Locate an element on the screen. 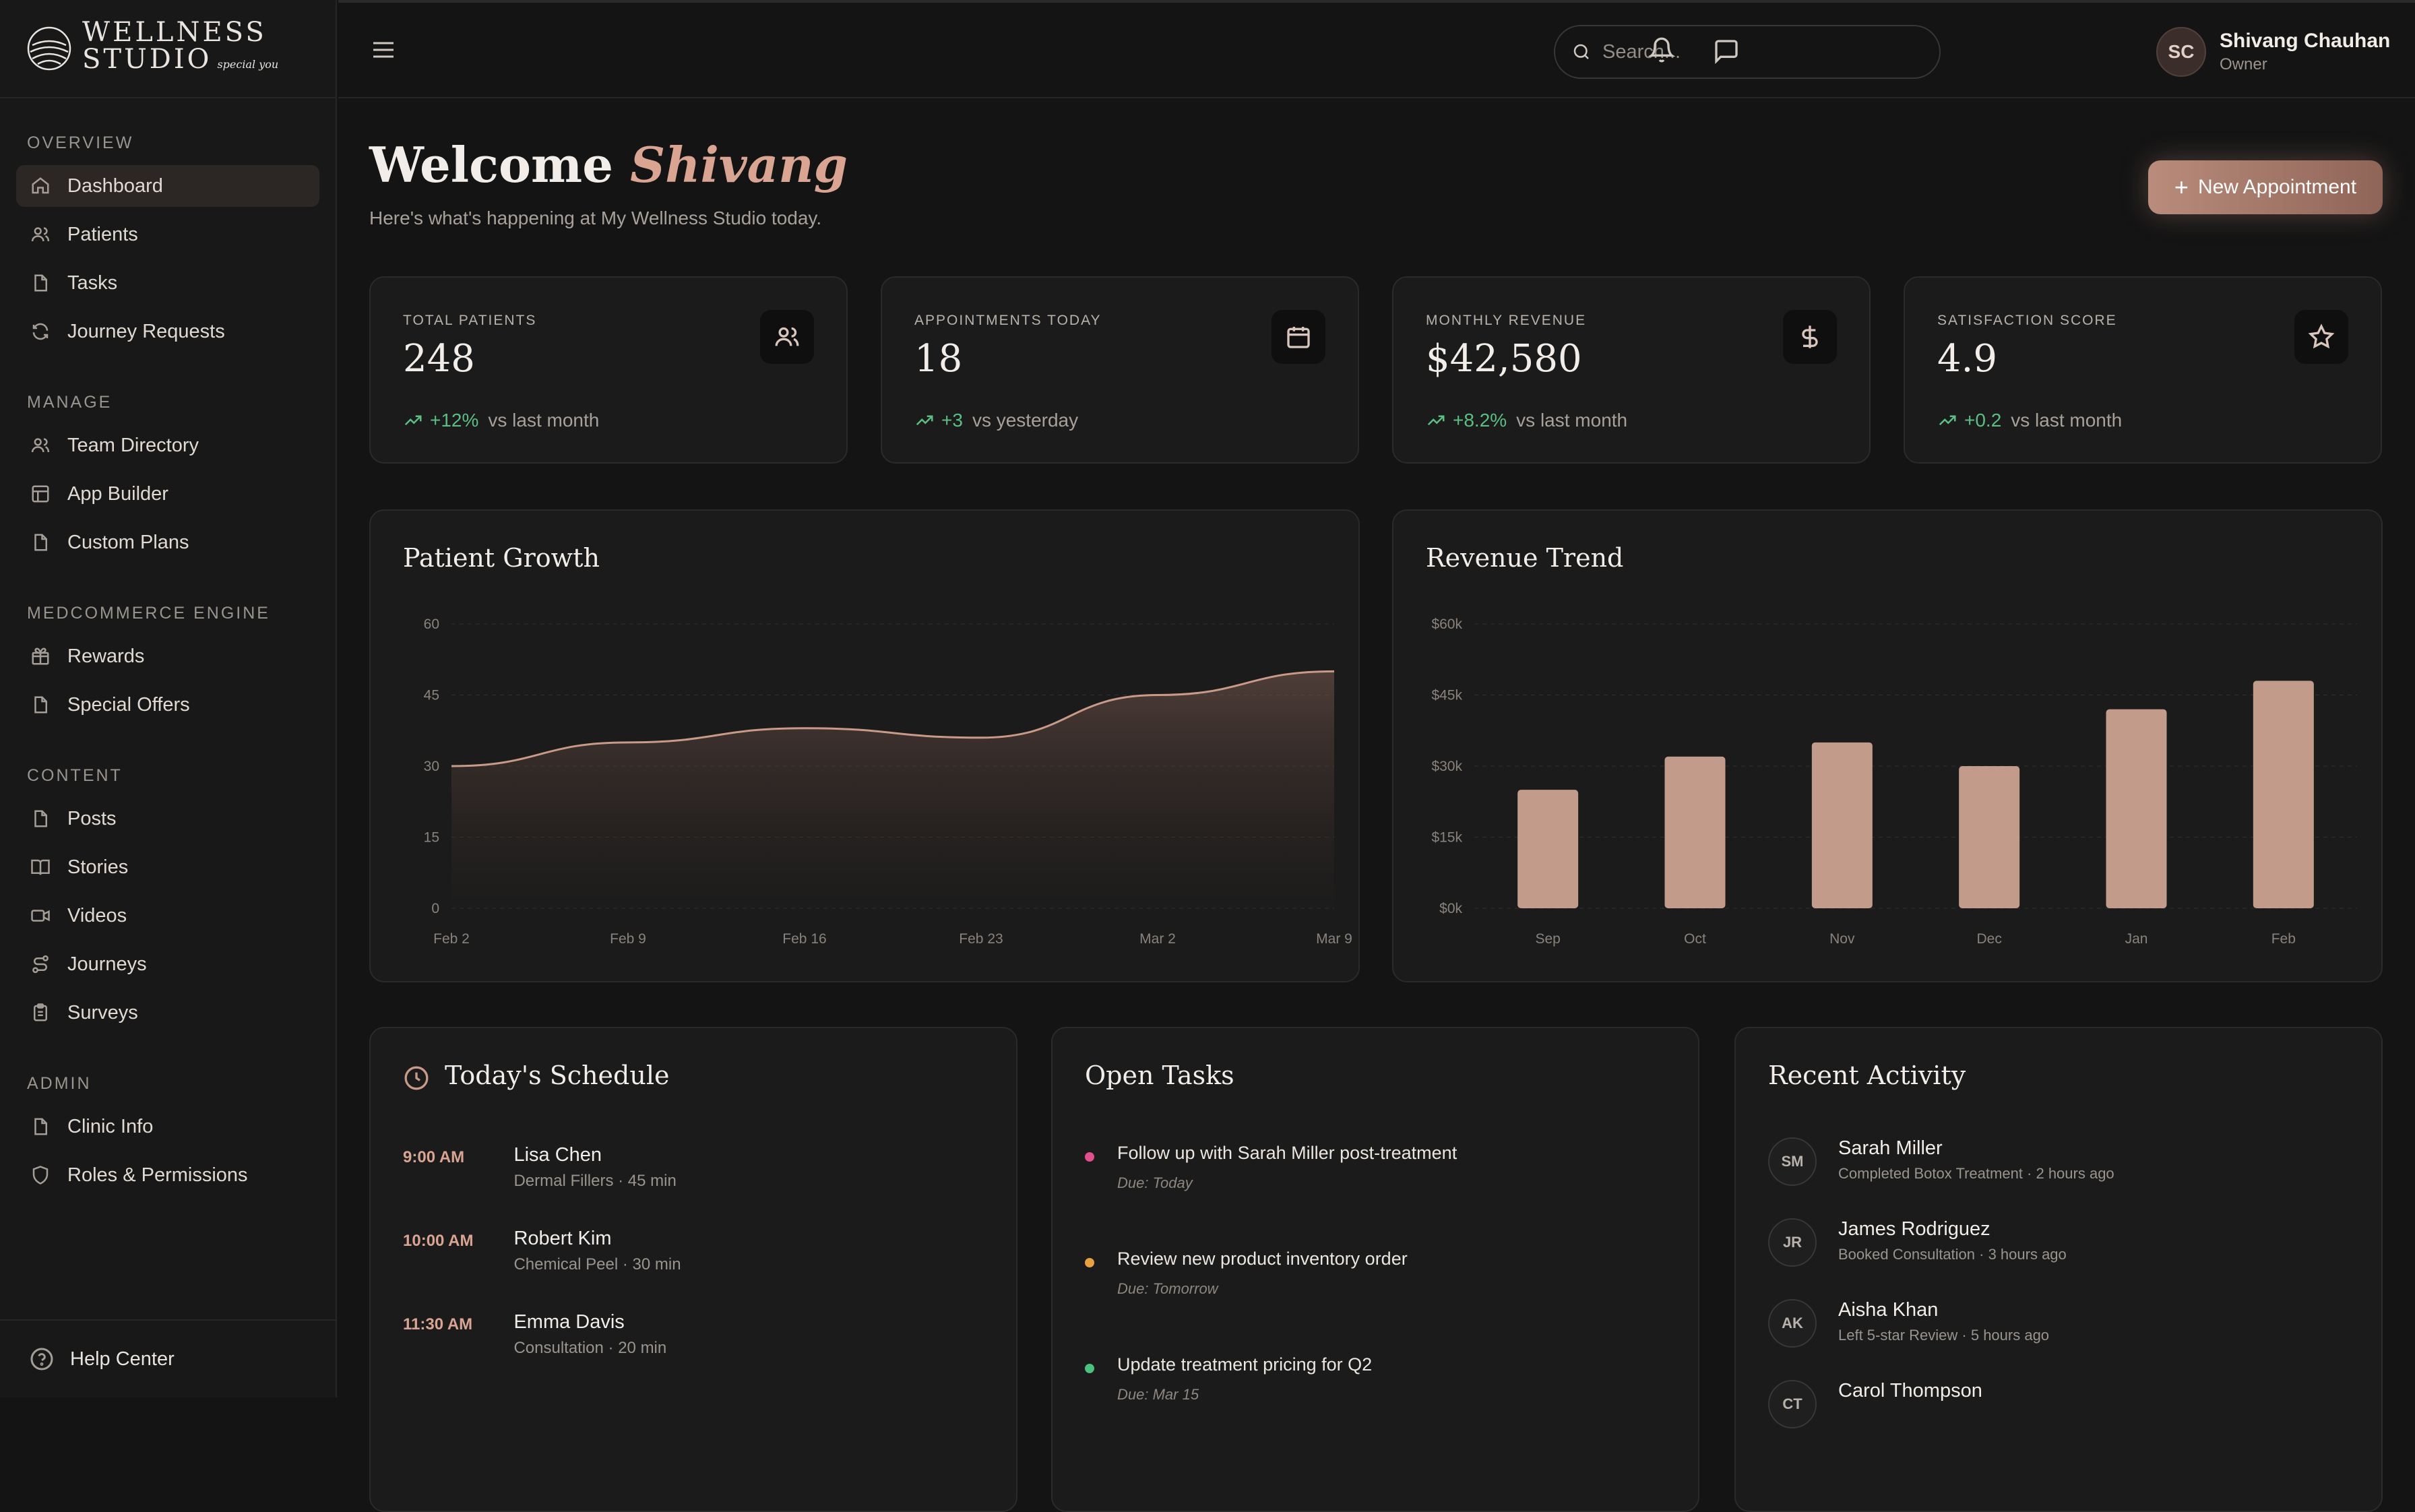 The image size is (2415, 1512). activity-detail: Left 5-star Review · 5 hours ago is located at coordinates (1944, 1336).